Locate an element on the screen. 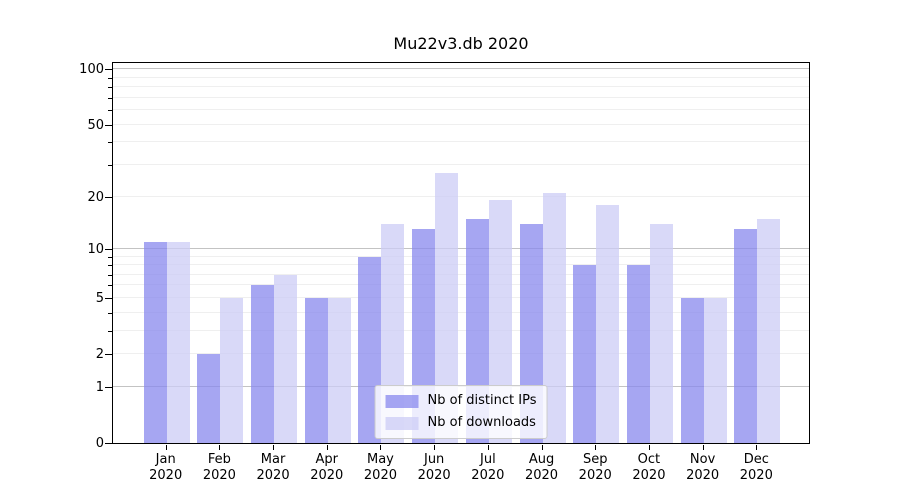 The width and height of the screenshot is (900, 500). chart-title: Mu22v3.db 2020 is located at coordinates (461, 43).